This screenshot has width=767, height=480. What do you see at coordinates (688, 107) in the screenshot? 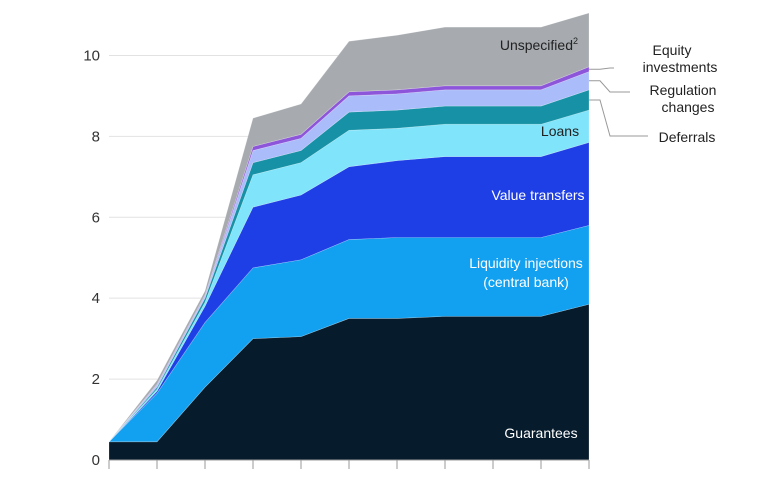
I see `label-regulation-line2: changes` at bounding box center [688, 107].